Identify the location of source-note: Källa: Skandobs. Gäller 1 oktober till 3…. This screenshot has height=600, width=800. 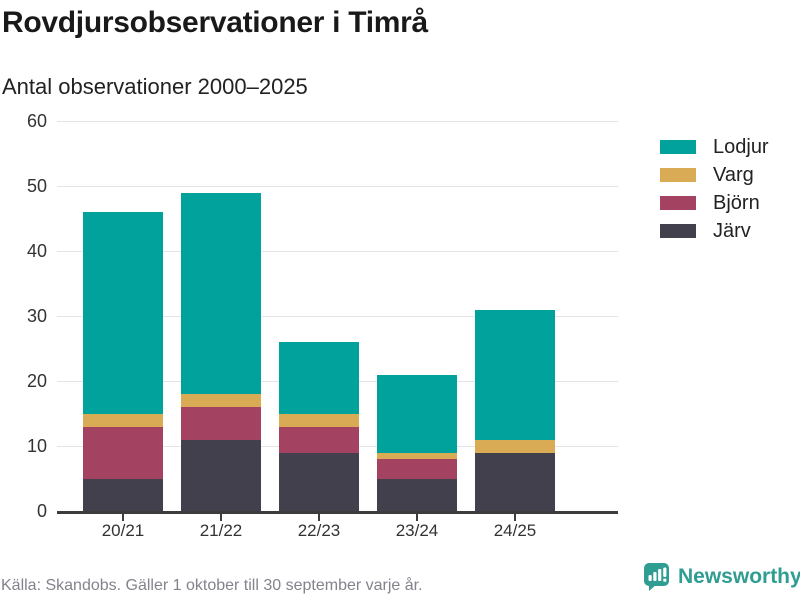
(212, 585).